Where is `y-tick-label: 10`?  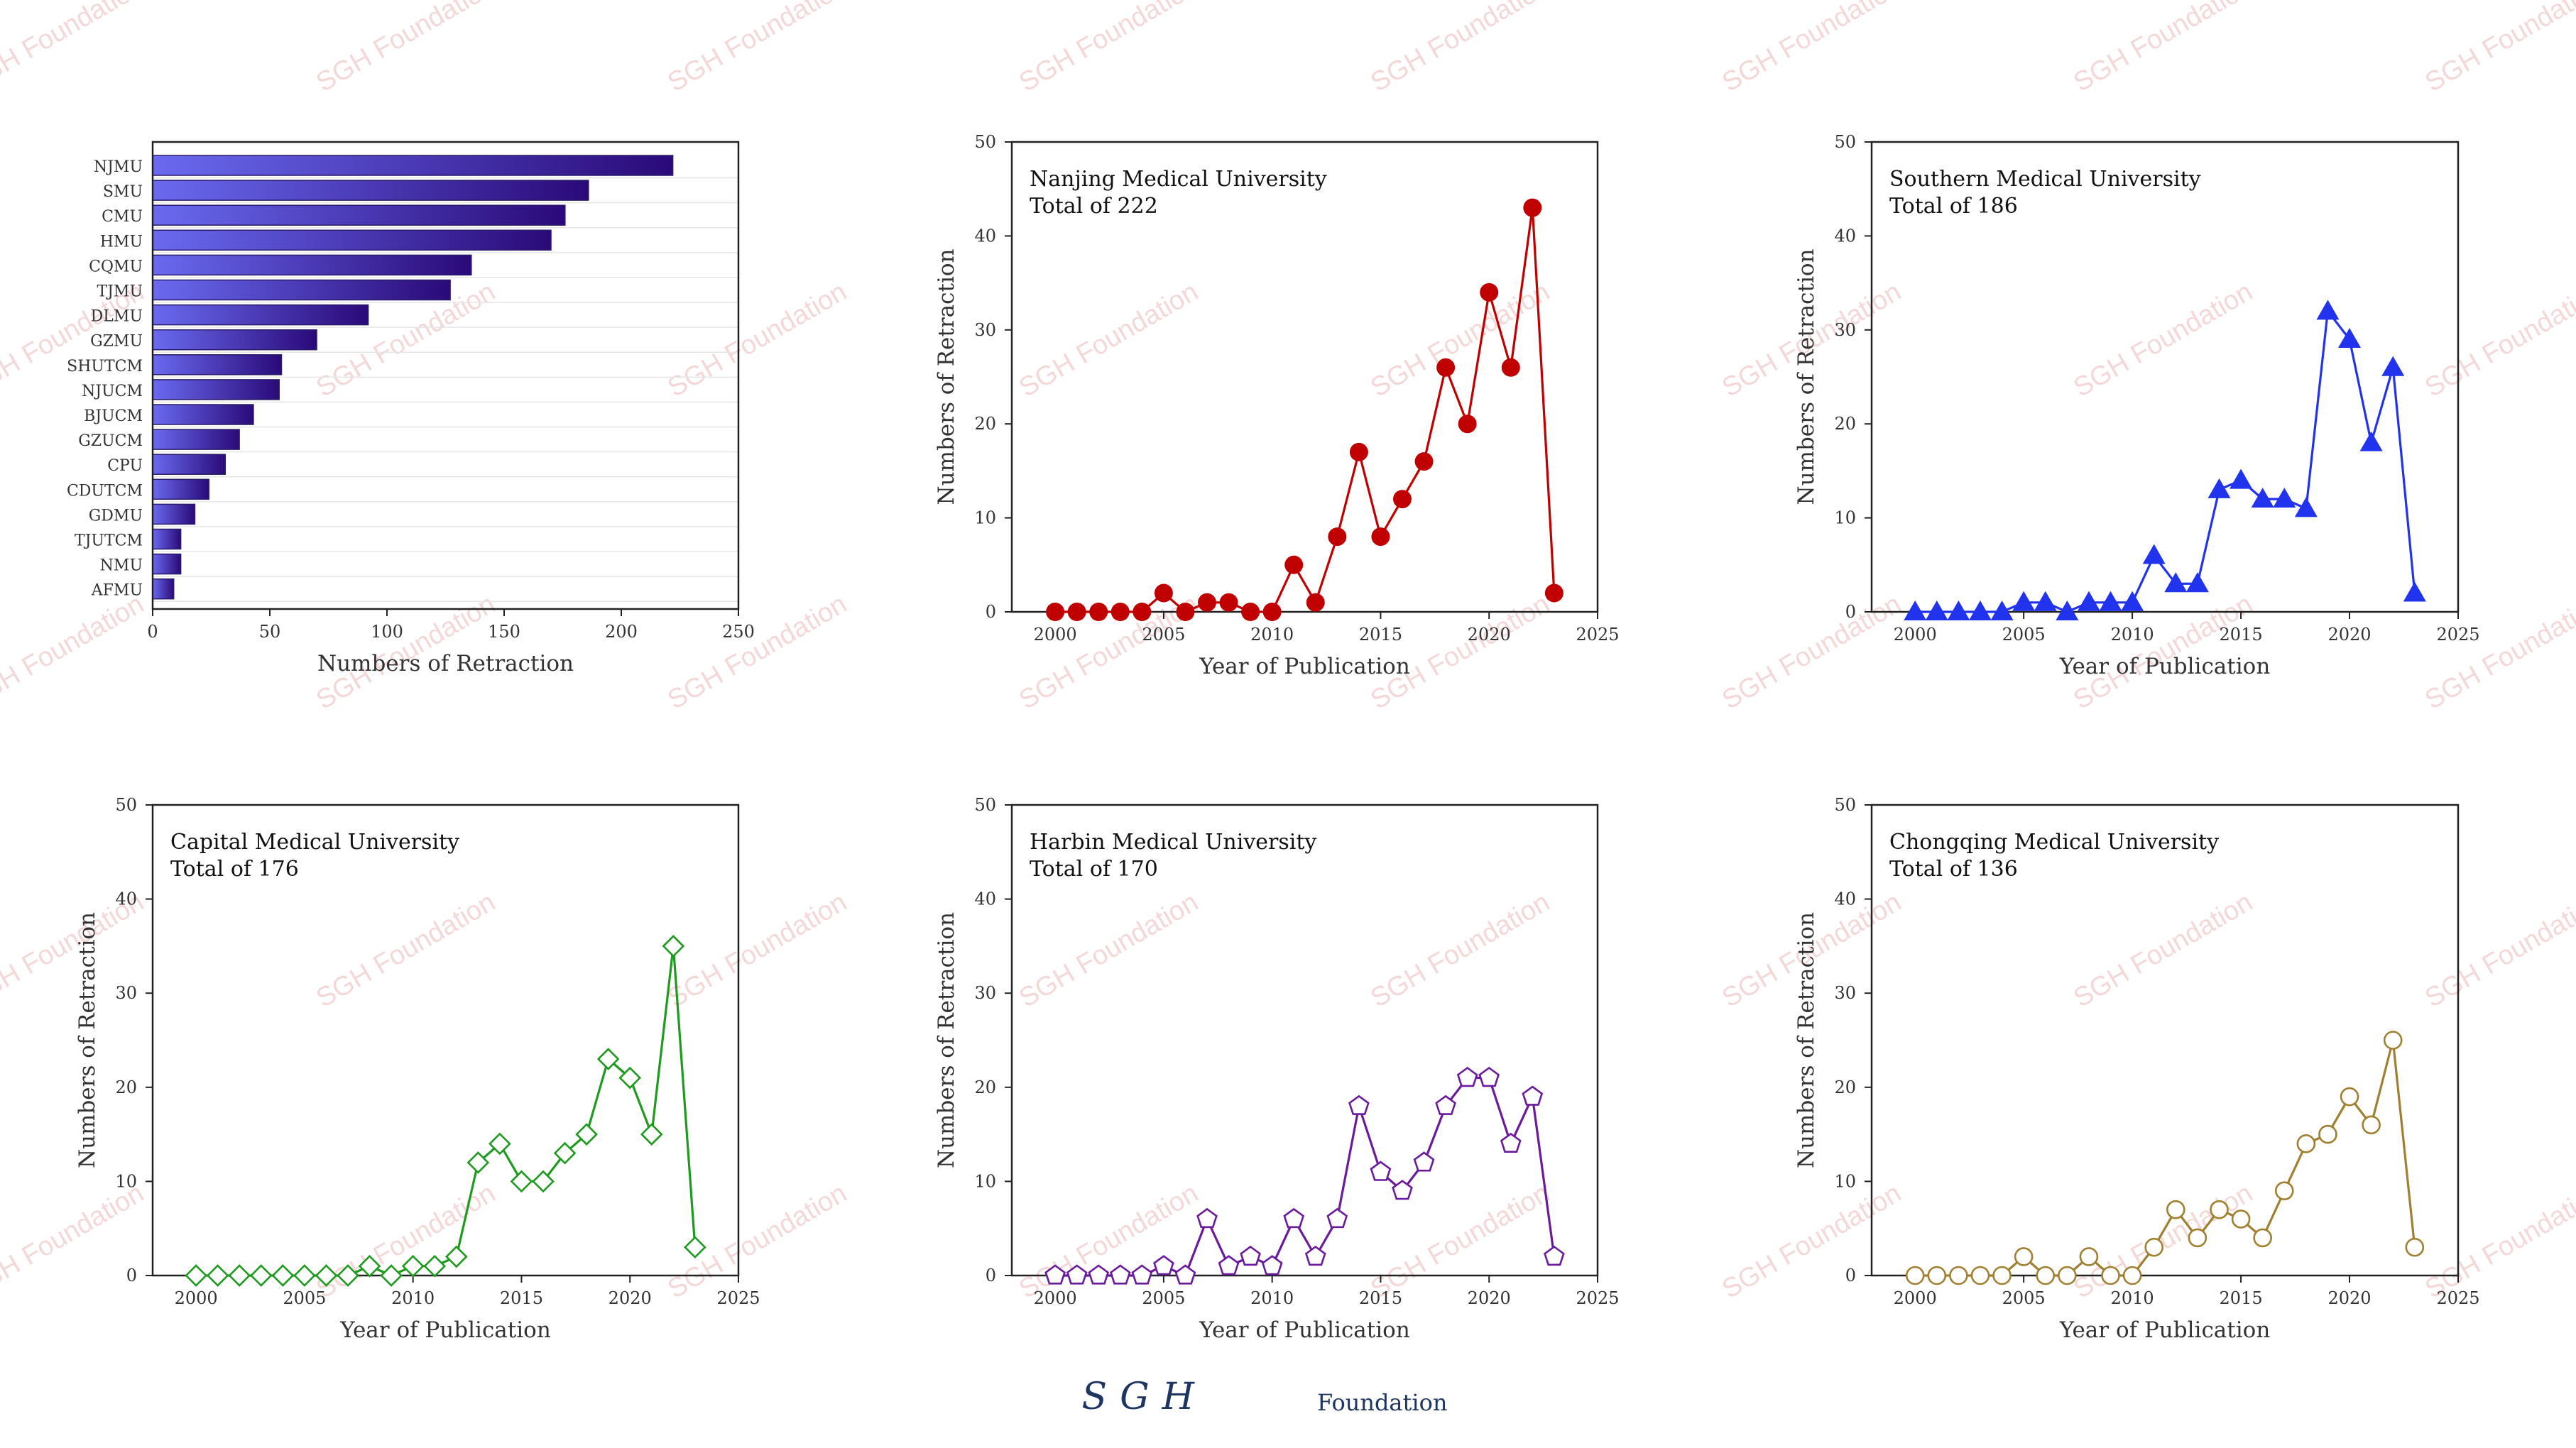 y-tick-label: 10 is located at coordinates (1845, 1181).